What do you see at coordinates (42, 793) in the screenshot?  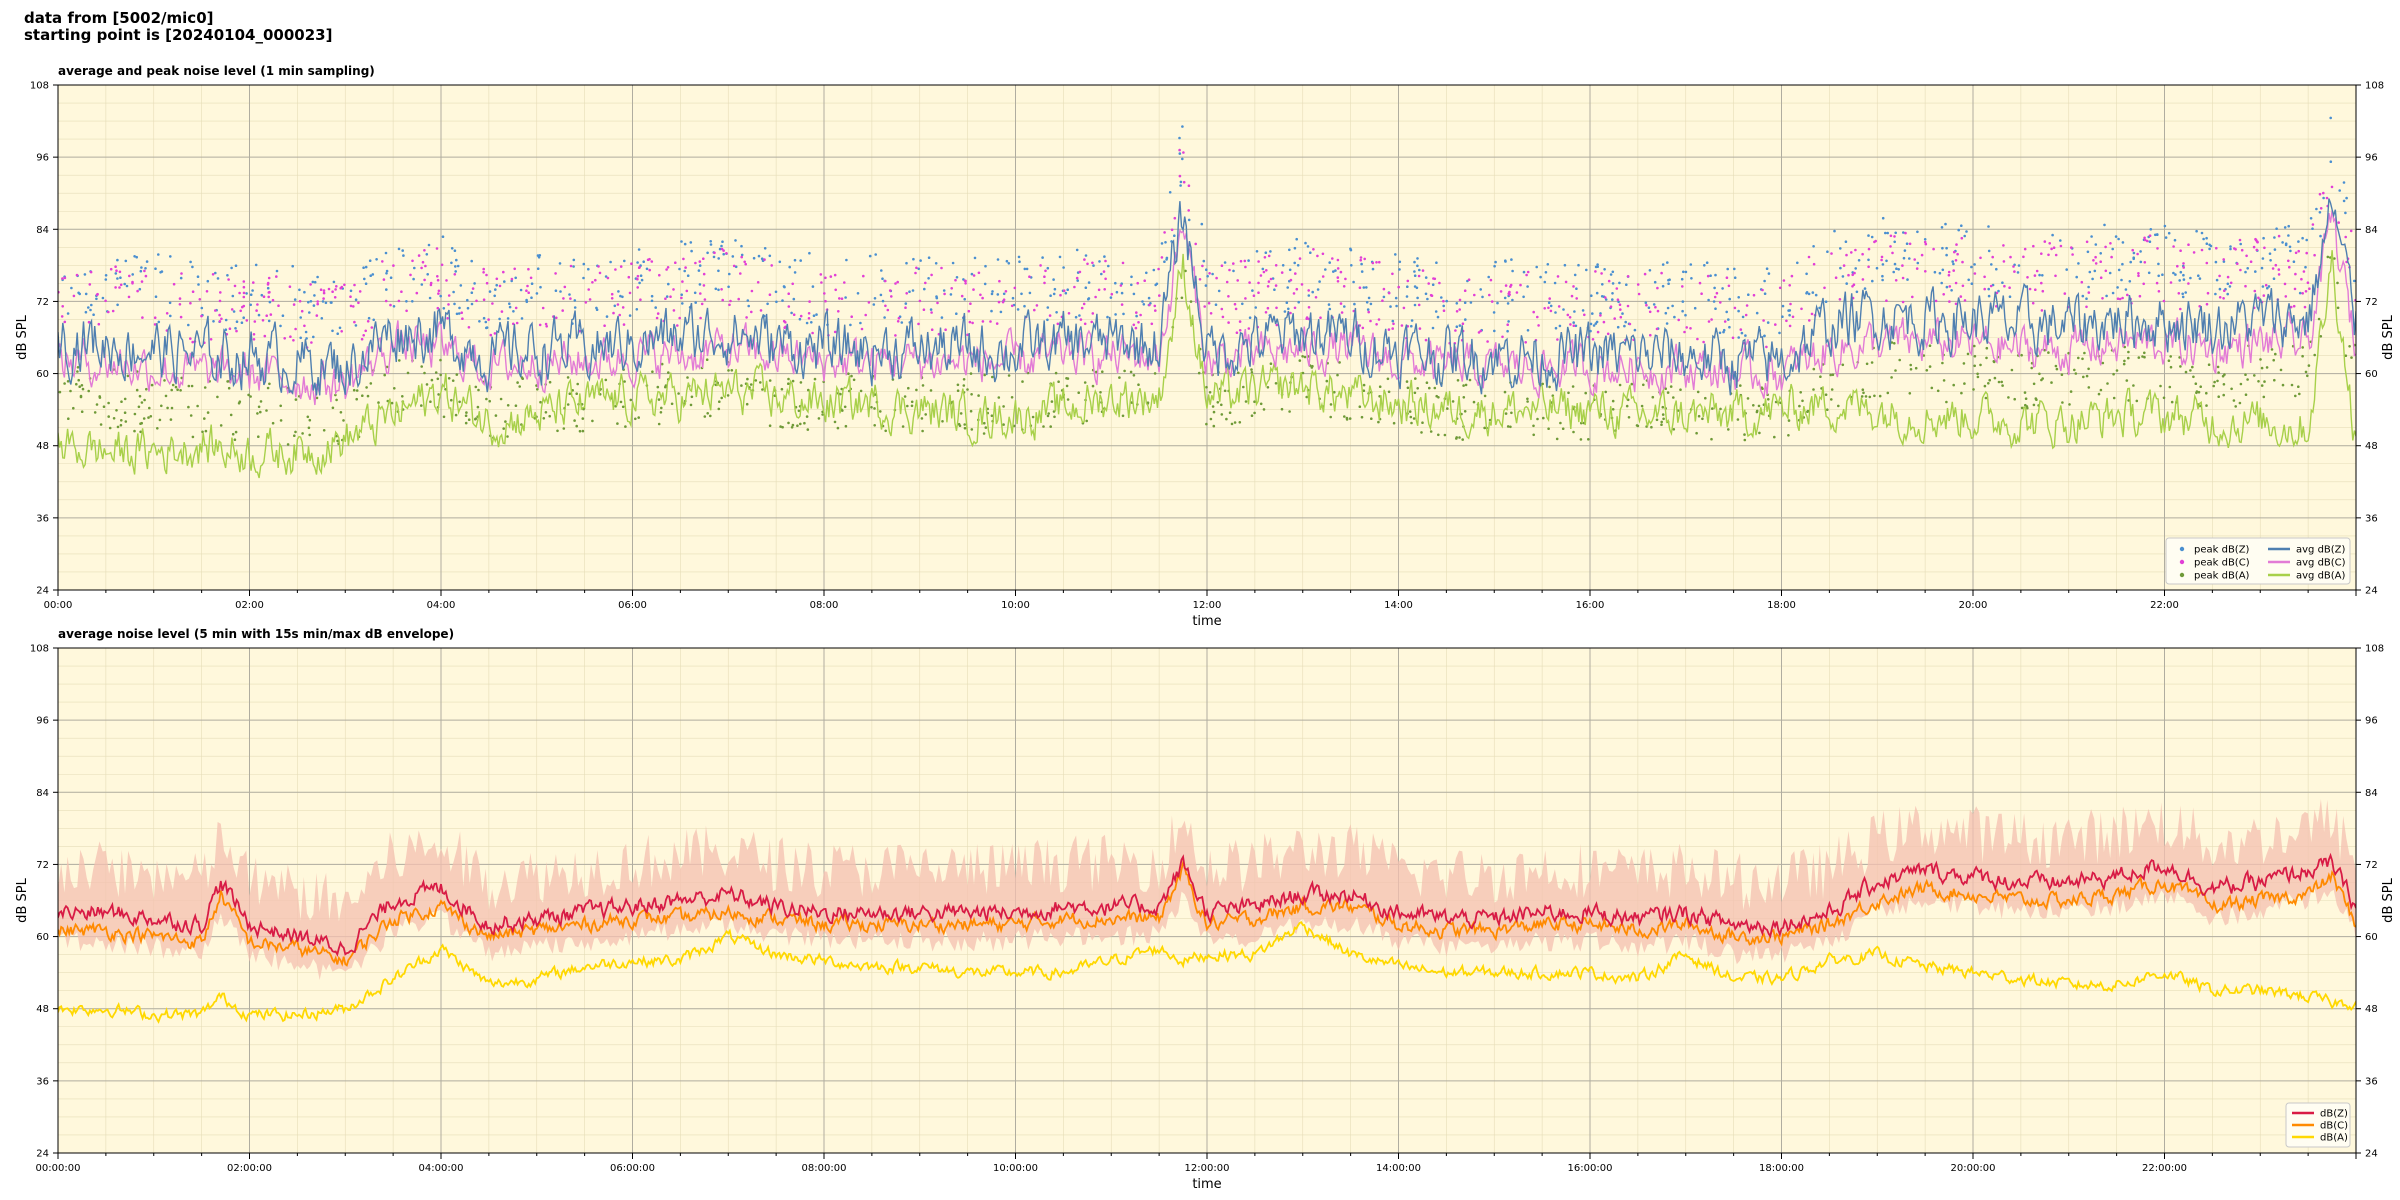 I see `y-tick-label: 84` at bounding box center [42, 793].